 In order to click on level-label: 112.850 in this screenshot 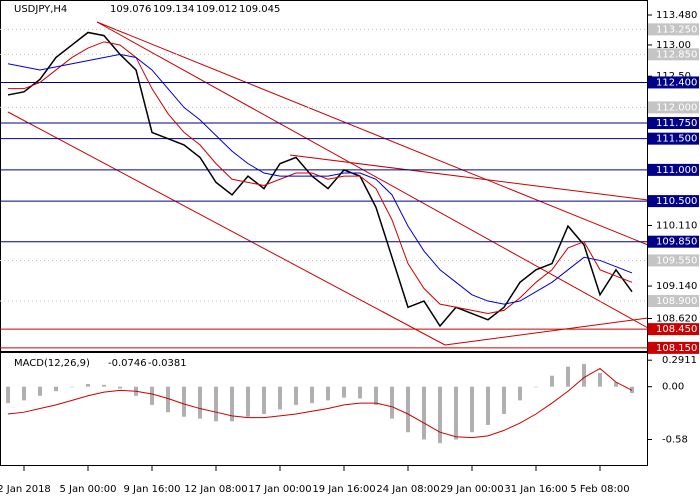, I will do `click(676, 54)`.